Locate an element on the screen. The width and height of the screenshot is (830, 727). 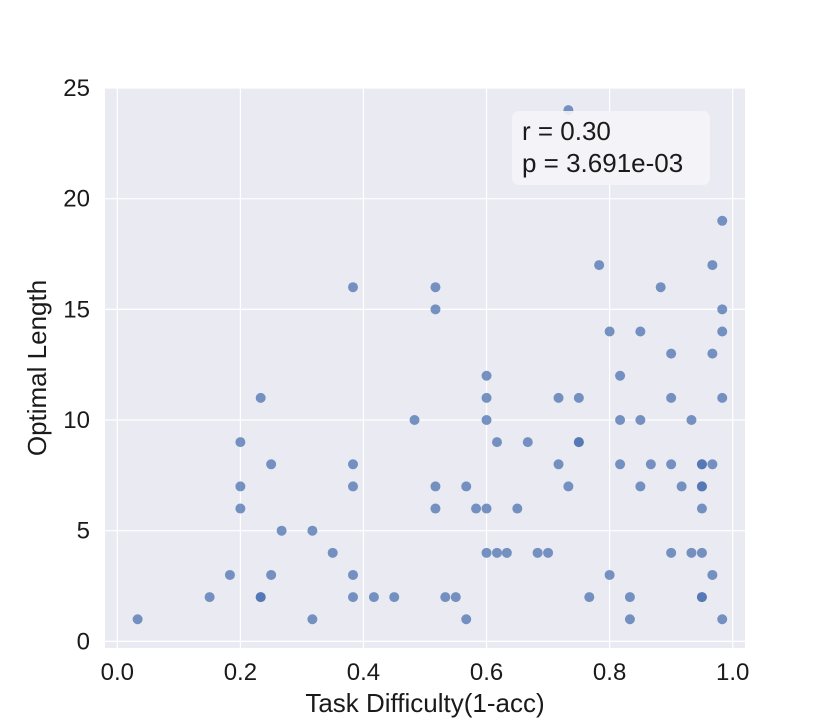
y-tick-label: 10 is located at coordinates (76, 420).